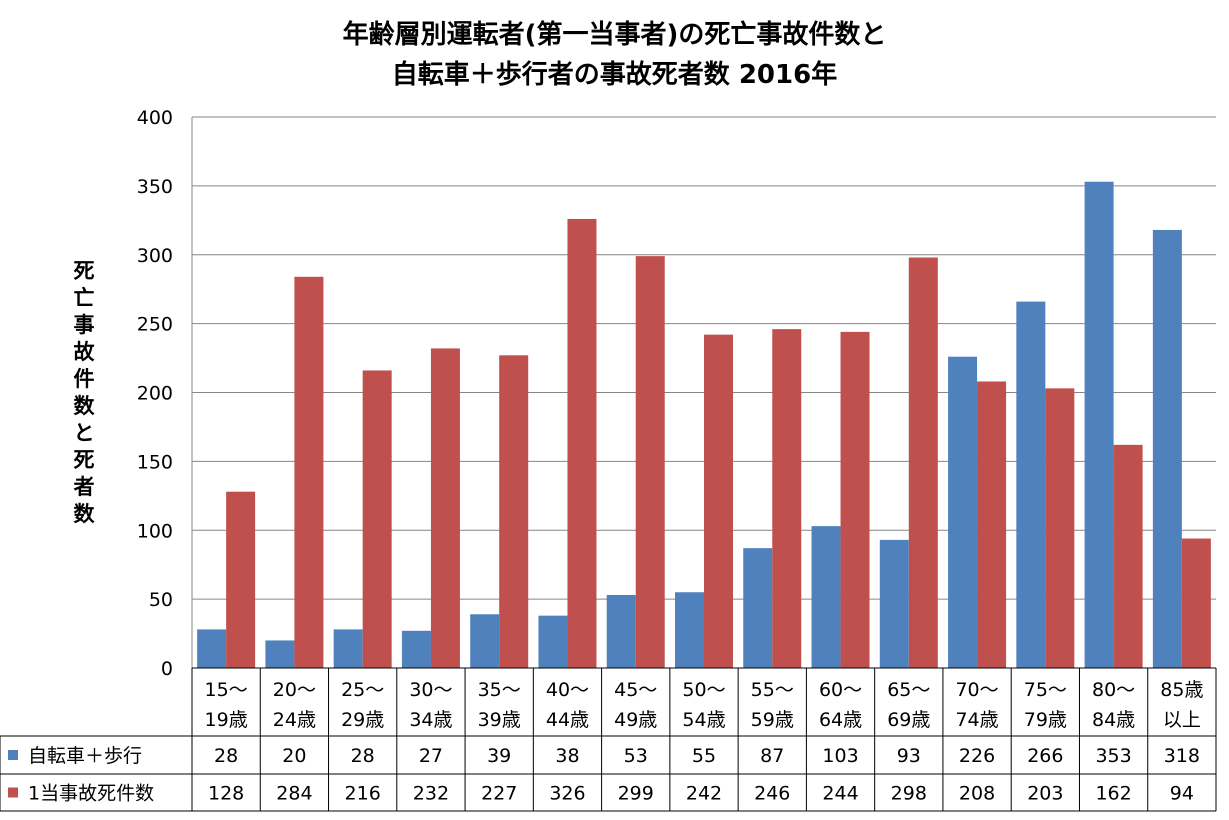  Describe the element at coordinates (977, 756) in the screenshot. I see `data-table-value: 226` at that location.